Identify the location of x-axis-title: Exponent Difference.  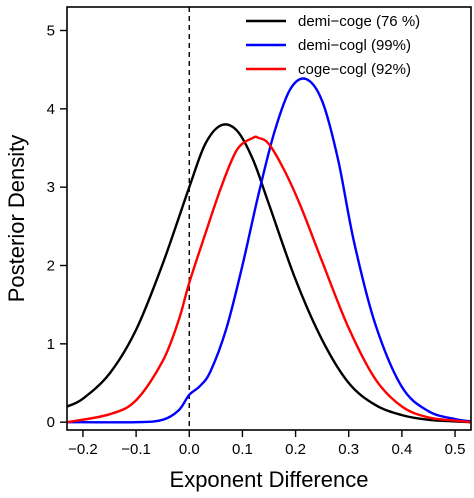
(269, 479).